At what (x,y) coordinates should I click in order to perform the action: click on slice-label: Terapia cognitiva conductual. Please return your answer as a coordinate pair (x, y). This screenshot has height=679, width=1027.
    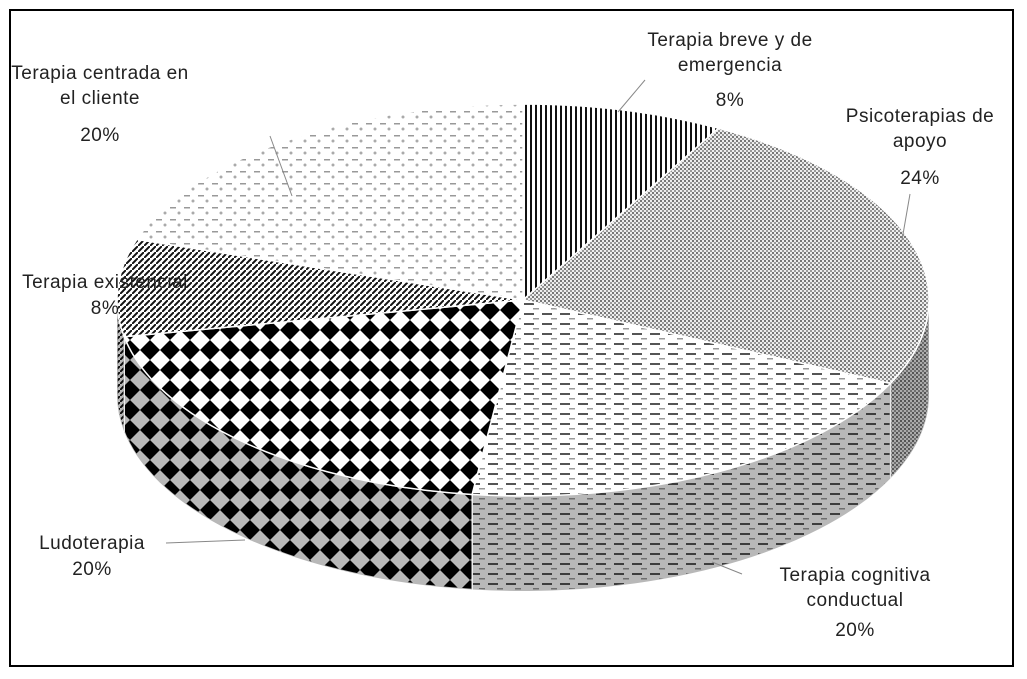
    Looking at the image, I should click on (855, 588).